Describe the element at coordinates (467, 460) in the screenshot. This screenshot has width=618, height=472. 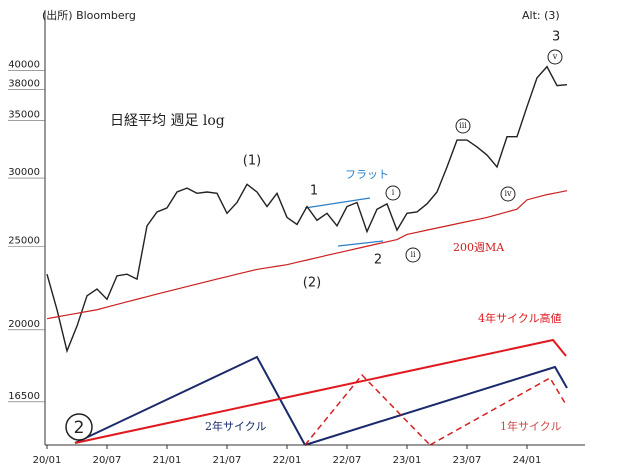
I see `x-tick-label: 23/07` at that location.